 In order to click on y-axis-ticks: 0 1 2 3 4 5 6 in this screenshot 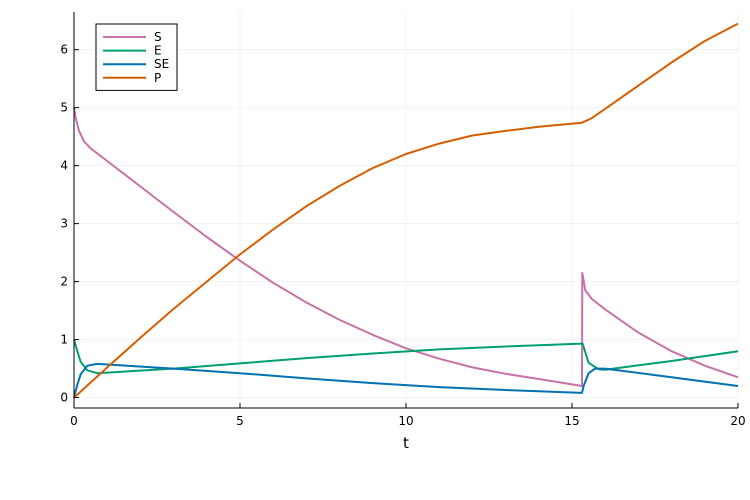, I will do `click(69, 224)`.